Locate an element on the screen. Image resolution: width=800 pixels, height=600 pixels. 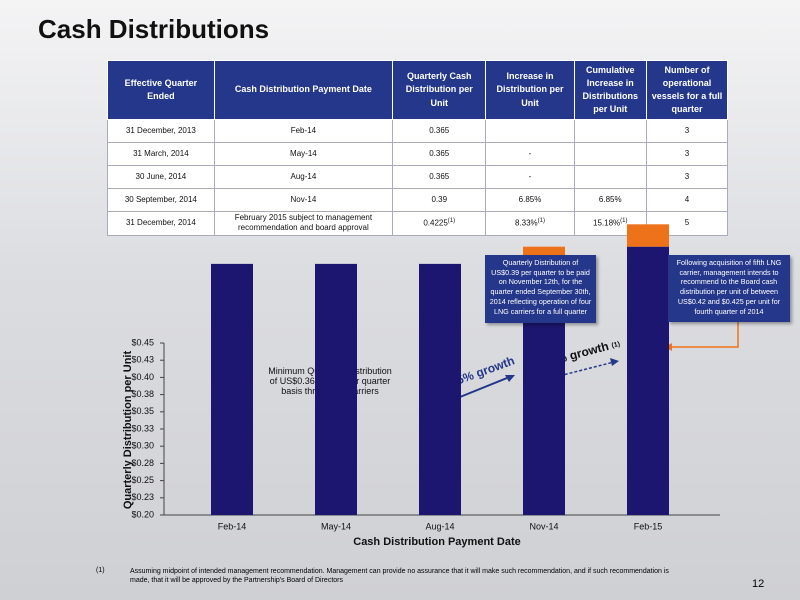
cell-text: 8.33% is located at coordinates (526, 223).